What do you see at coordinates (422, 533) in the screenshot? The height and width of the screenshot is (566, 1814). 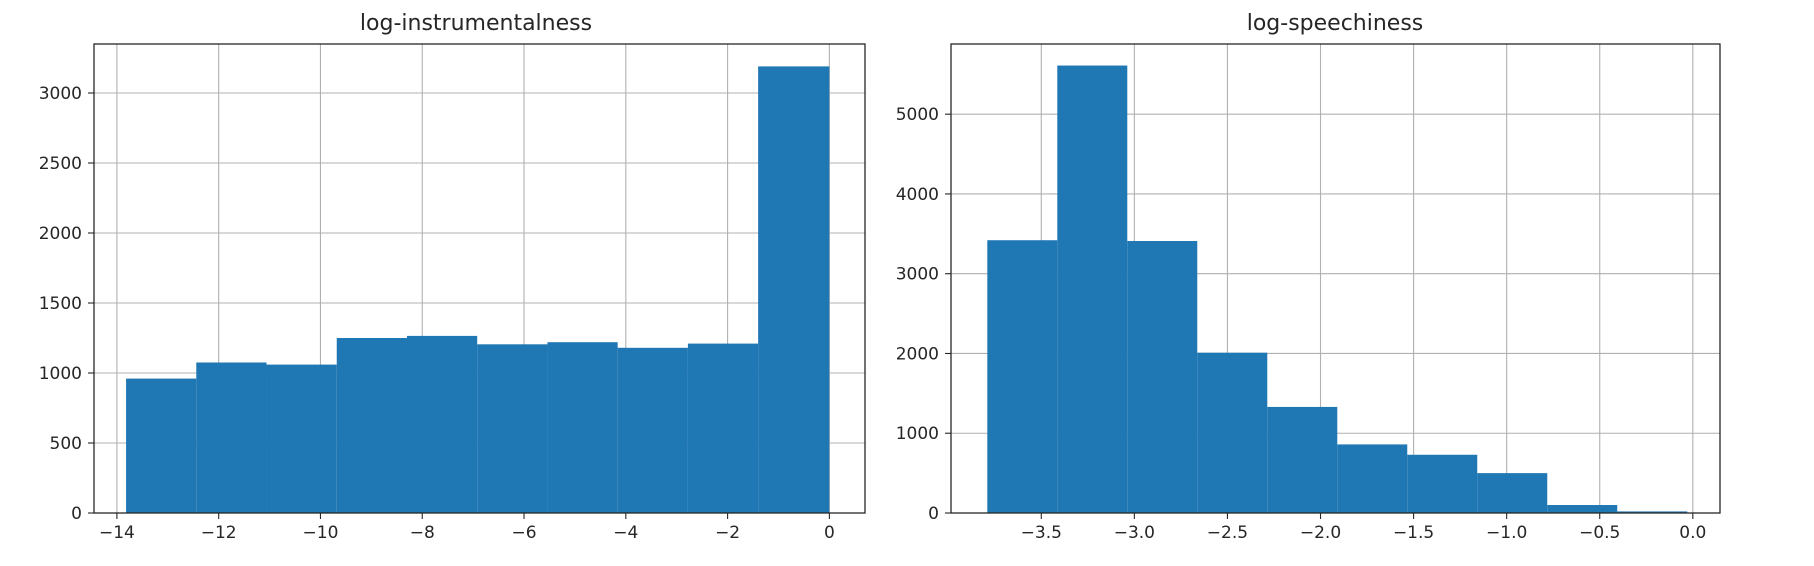 I see `x-tick-label: −8` at bounding box center [422, 533].